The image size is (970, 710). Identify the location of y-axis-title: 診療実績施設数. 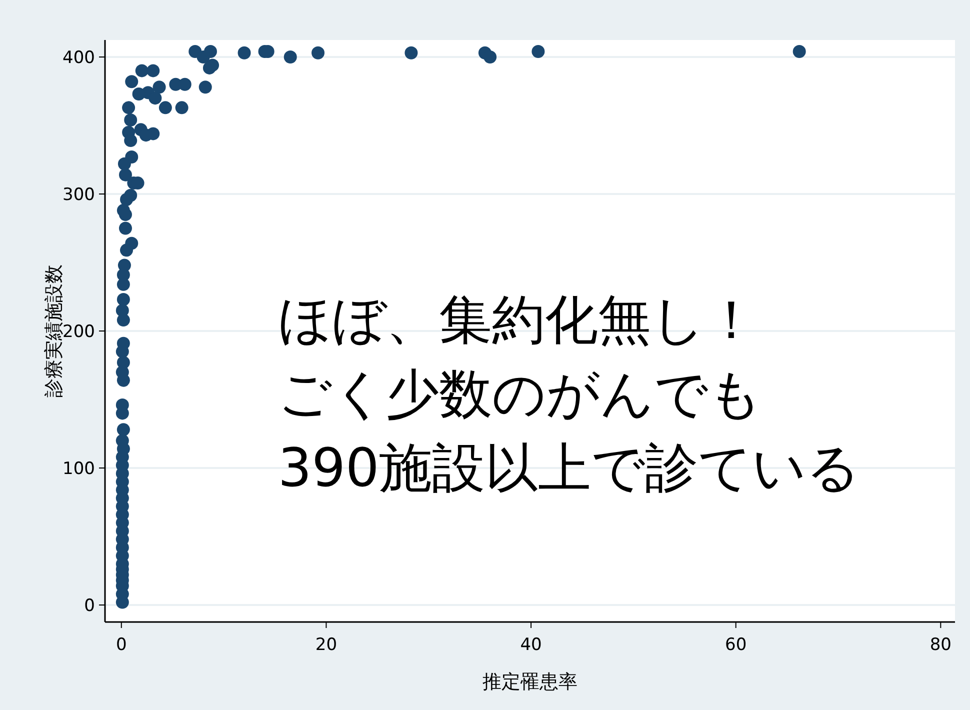
(54, 331).